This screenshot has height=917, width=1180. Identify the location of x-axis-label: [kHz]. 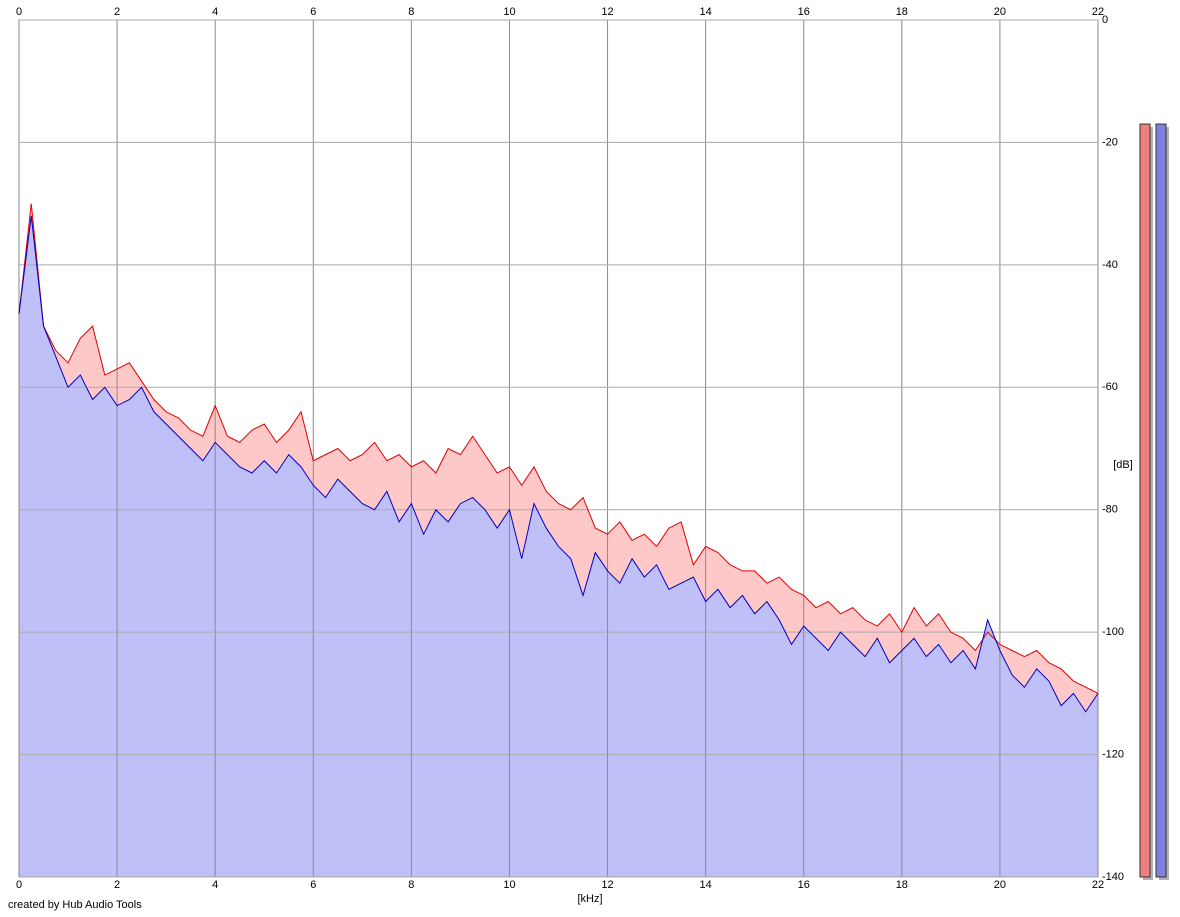
(589, 899).